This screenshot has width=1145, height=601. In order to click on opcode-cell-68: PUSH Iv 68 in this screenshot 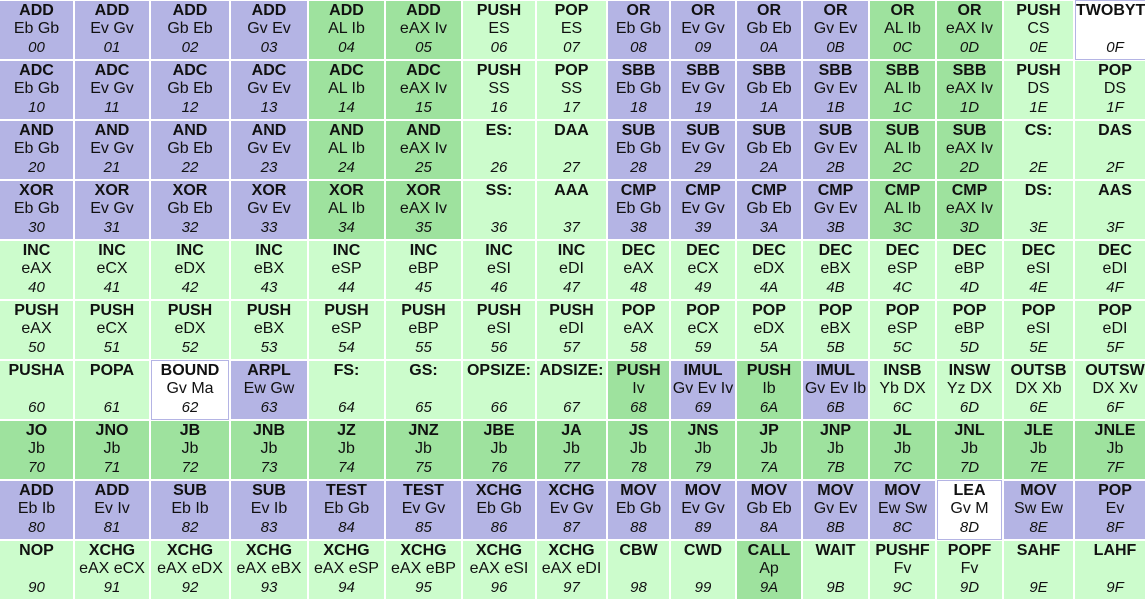, I will do `click(638, 390)`.